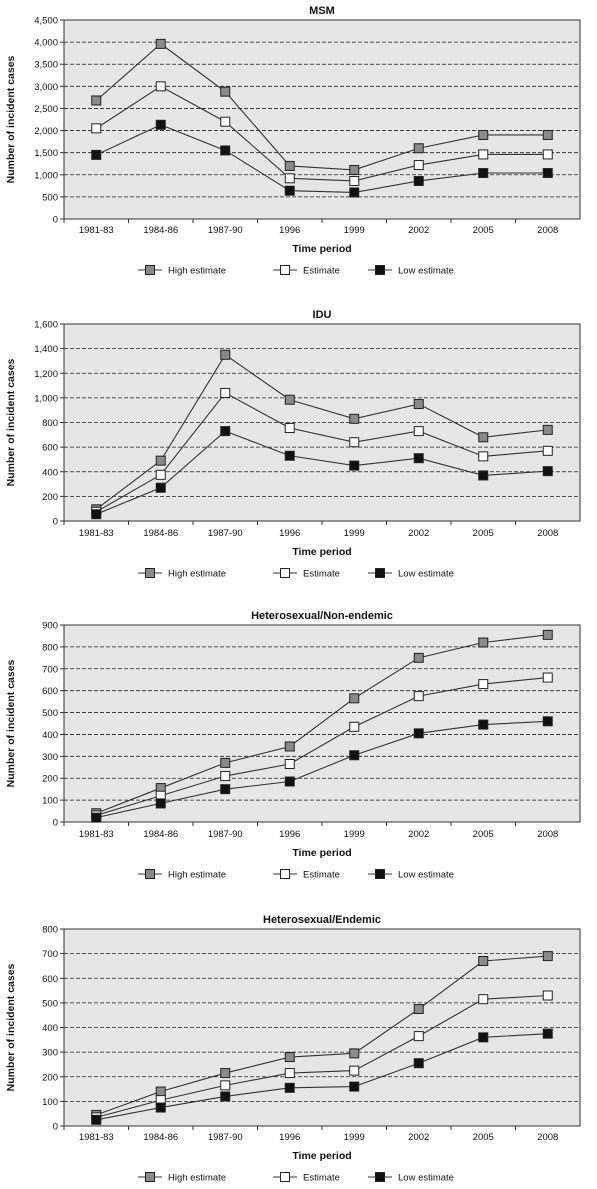 This screenshot has height=1189, width=597. Describe the element at coordinates (426, 271) in the screenshot. I see `legend-label-low-estimate: Low estimate` at that location.